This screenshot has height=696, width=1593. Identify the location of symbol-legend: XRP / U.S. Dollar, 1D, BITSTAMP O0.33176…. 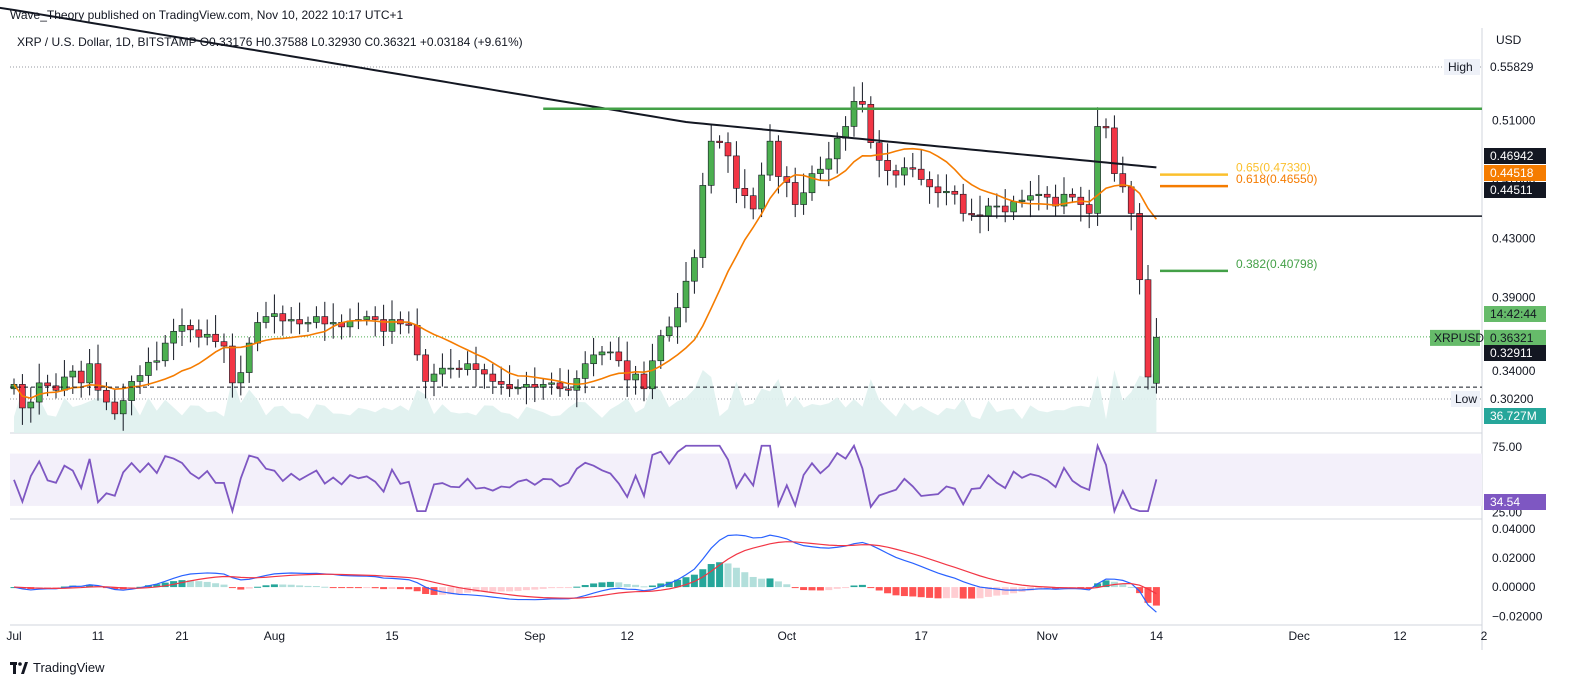
(270, 42).